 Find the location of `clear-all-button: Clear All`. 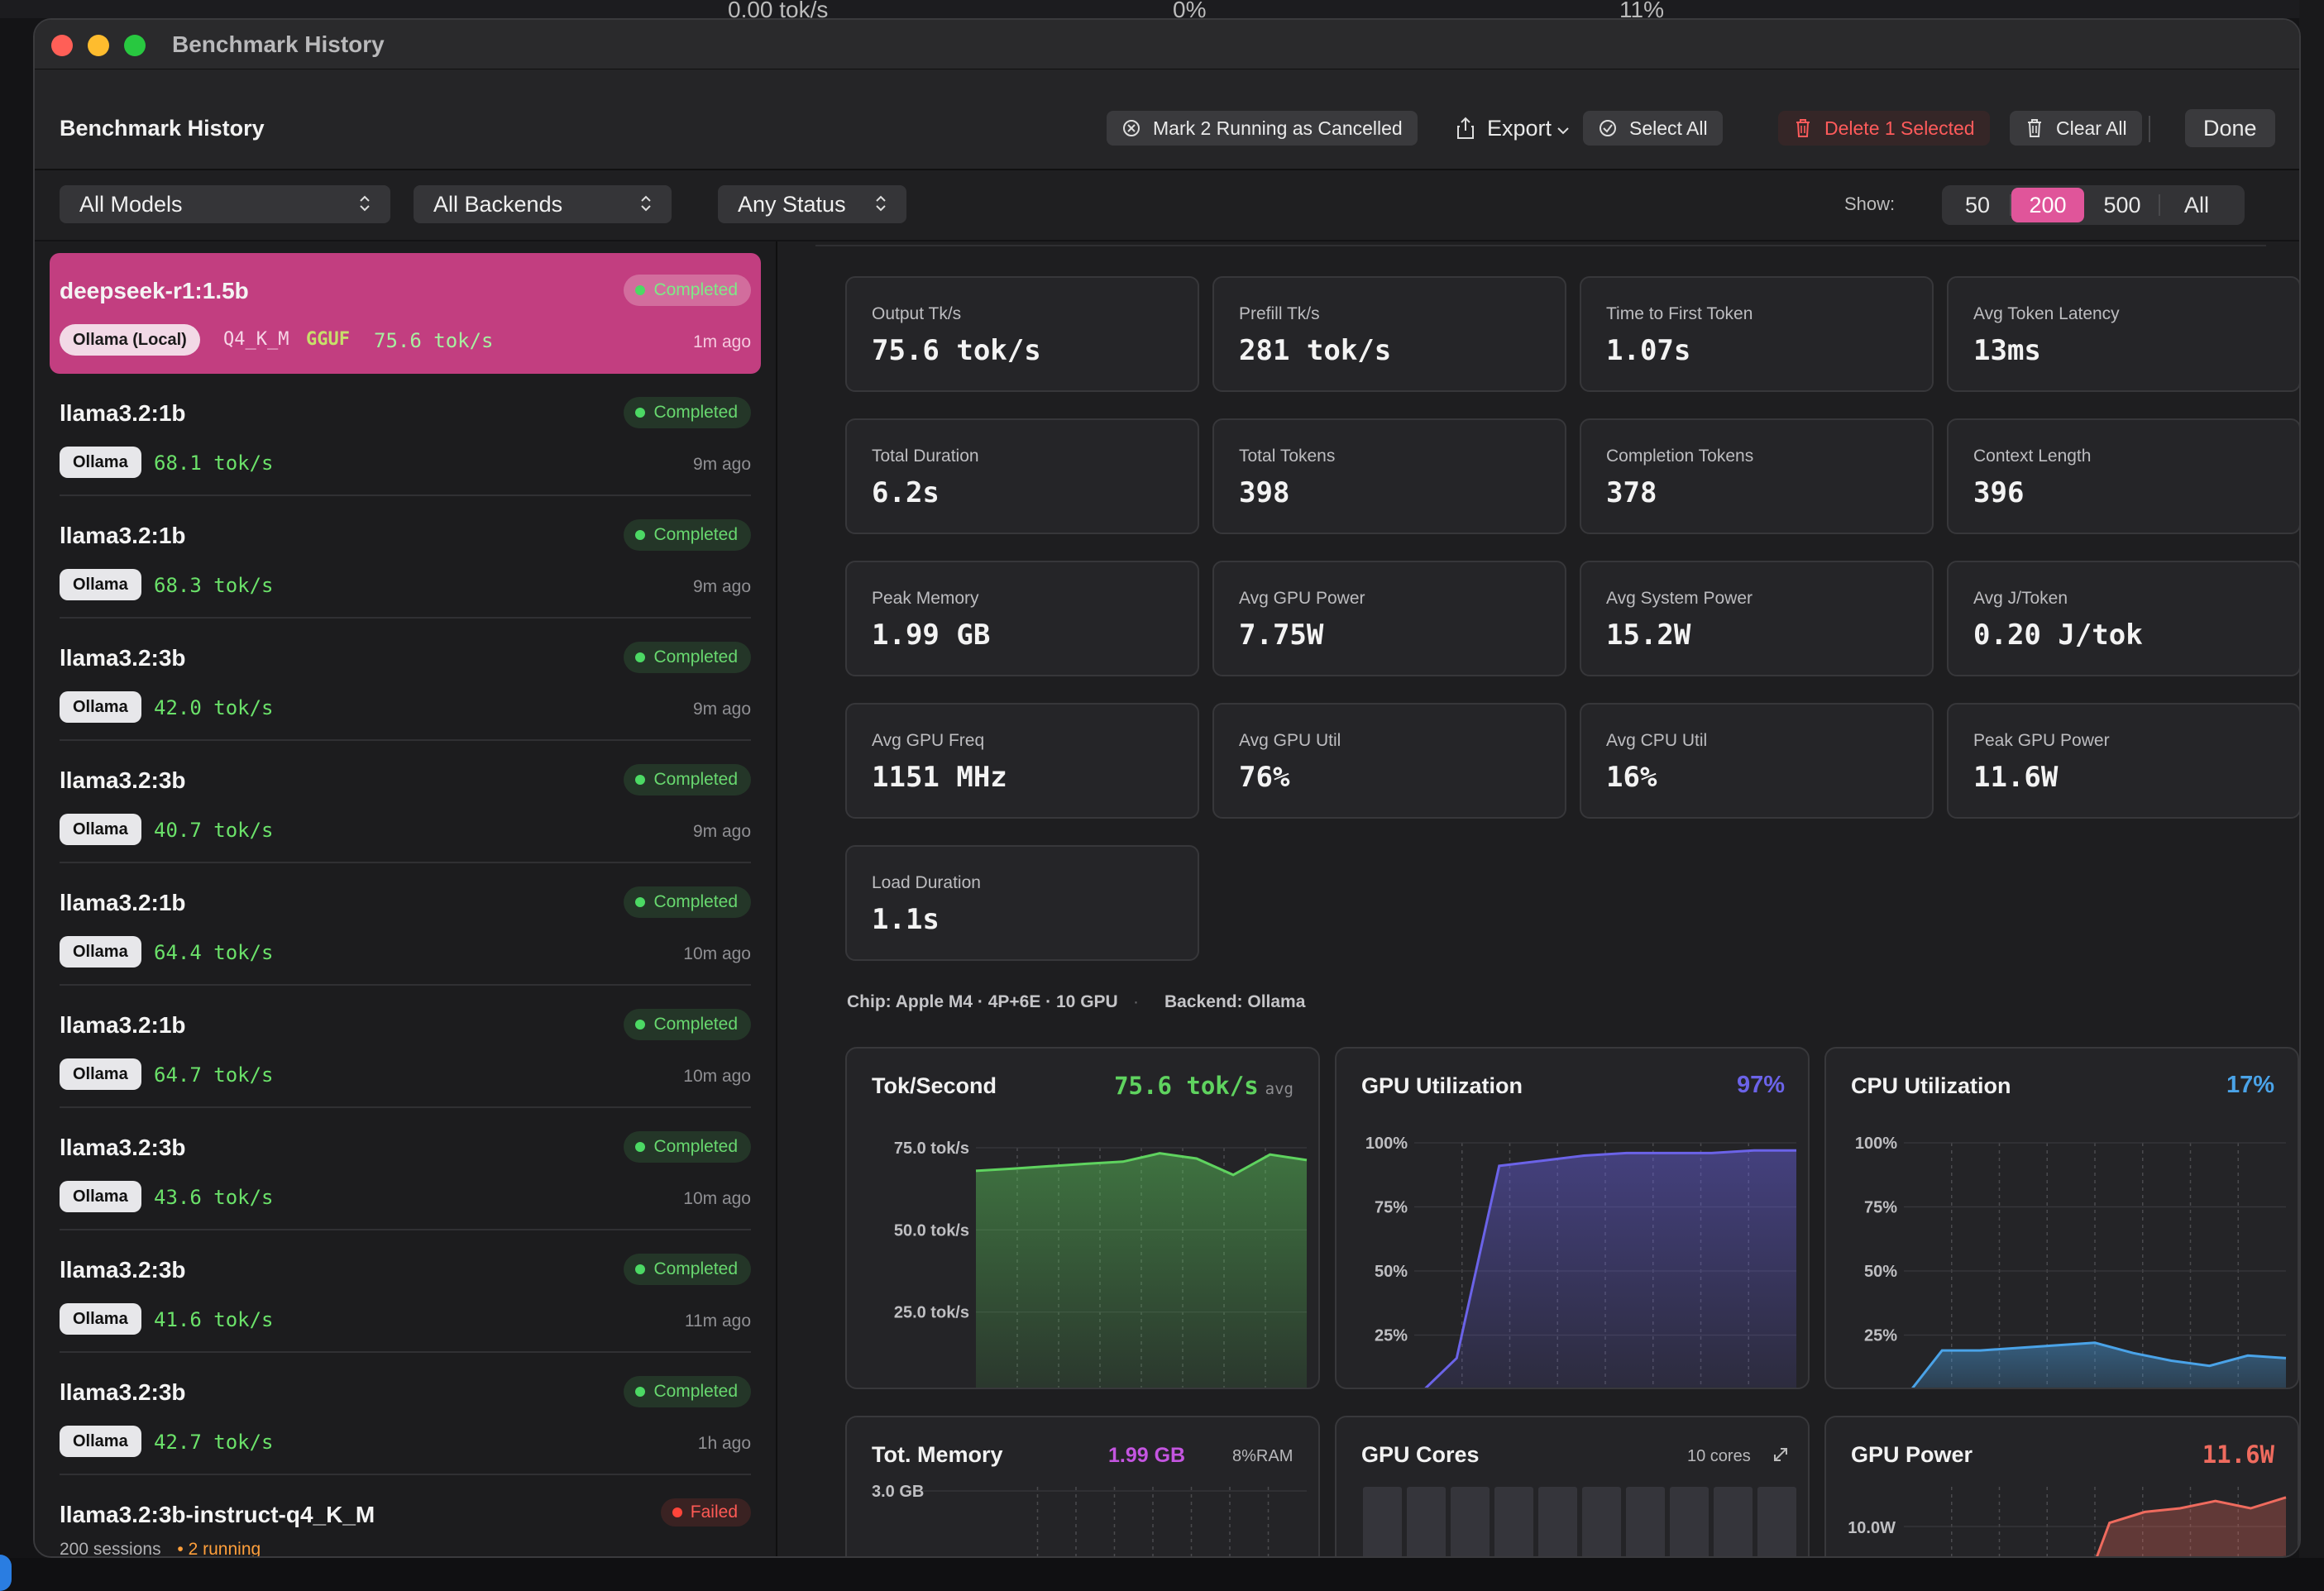

clear-all-button: Clear All is located at coordinates (2076, 128).